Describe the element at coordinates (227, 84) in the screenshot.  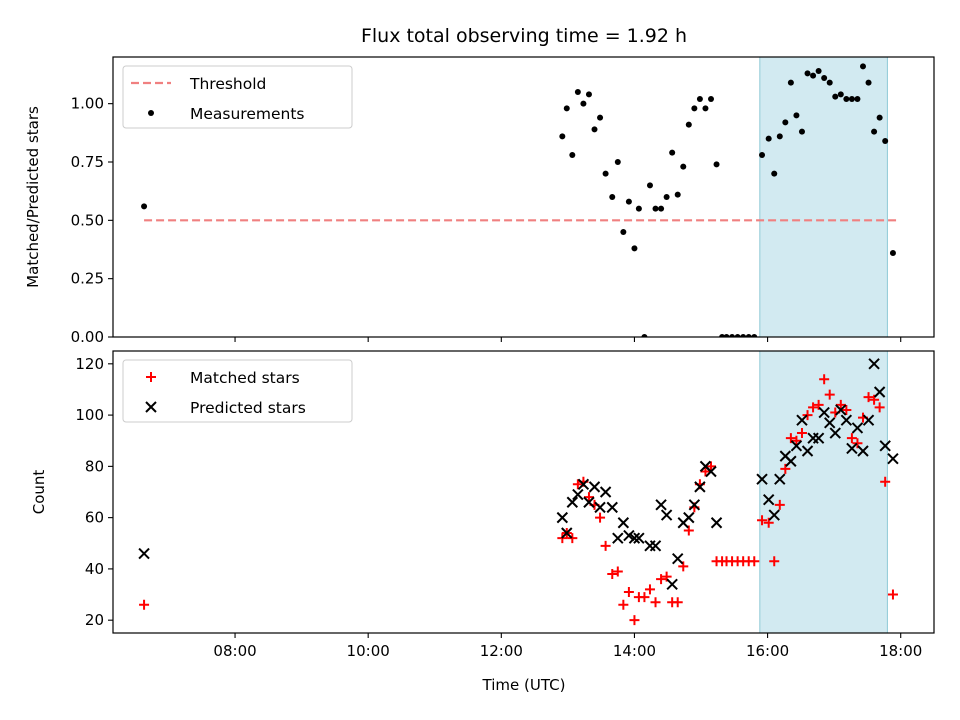
I see `legend-label: Threshold` at that location.